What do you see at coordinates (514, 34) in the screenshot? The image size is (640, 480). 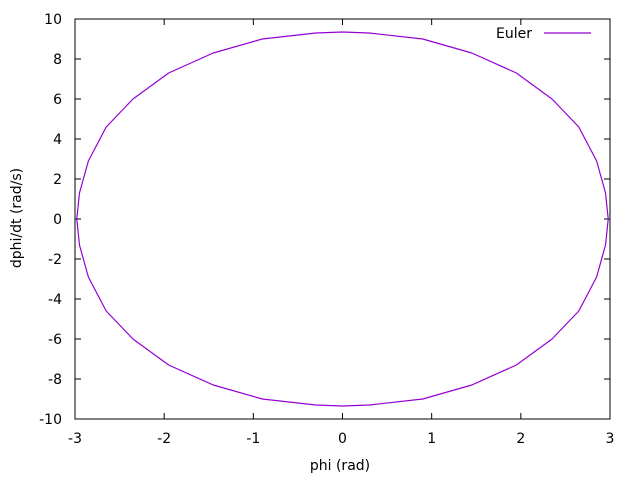 I see `legend-label-euler: Euler` at bounding box center [514, 34].